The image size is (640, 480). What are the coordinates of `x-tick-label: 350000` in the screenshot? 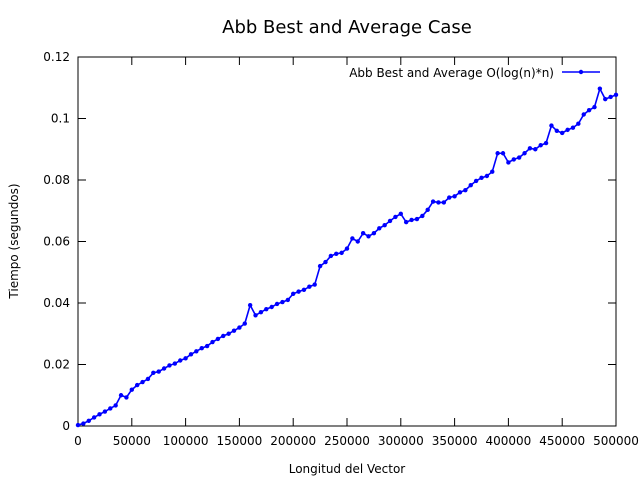 It's located at (455, 441).